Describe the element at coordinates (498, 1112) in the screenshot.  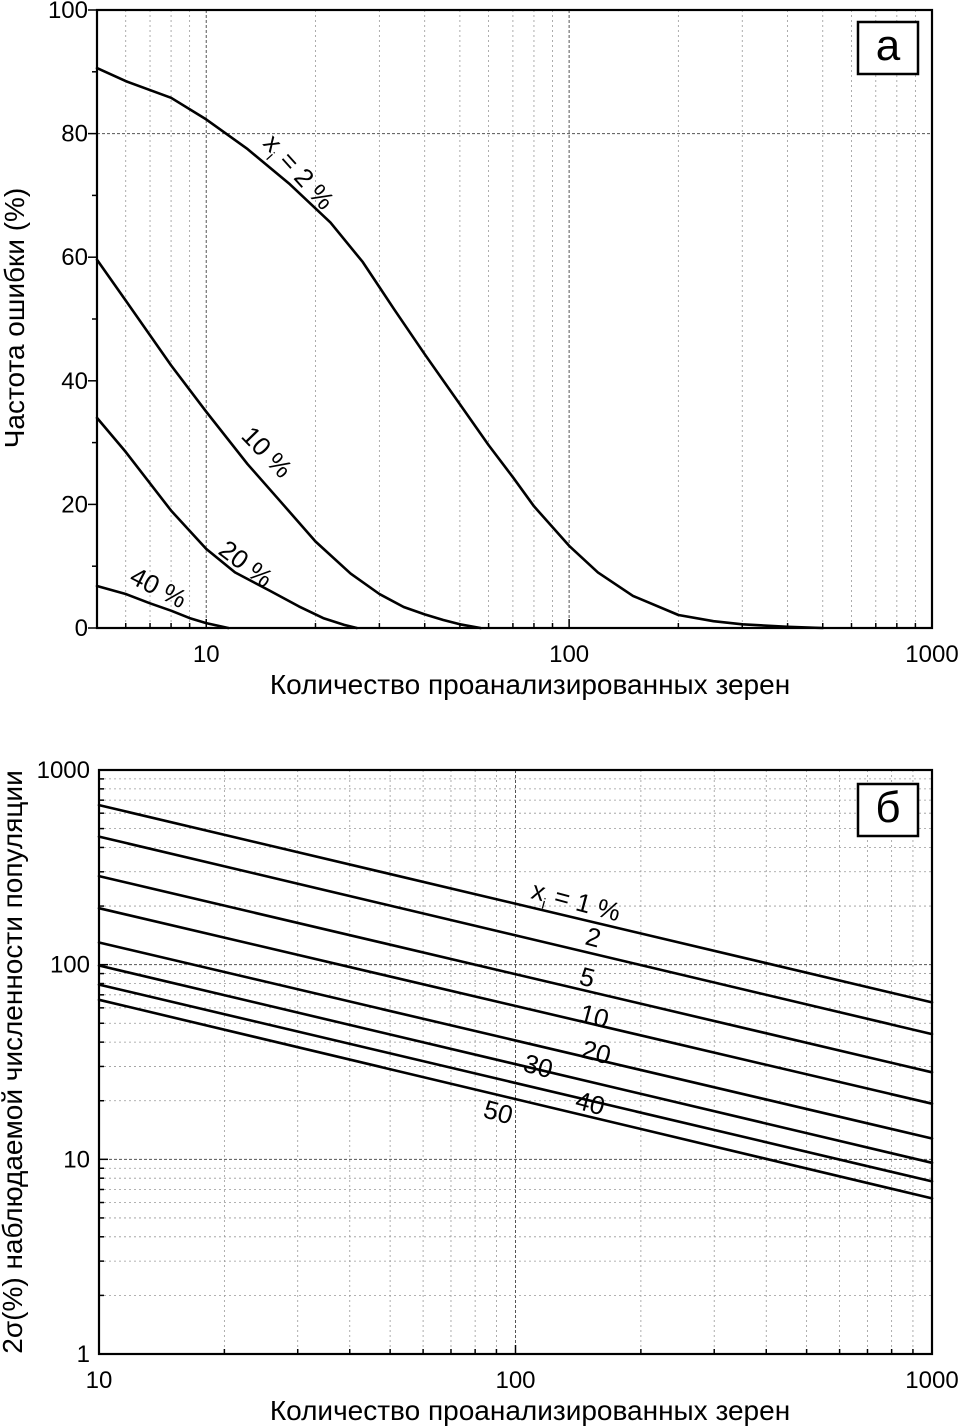
I see `series-label: 50` at that location.